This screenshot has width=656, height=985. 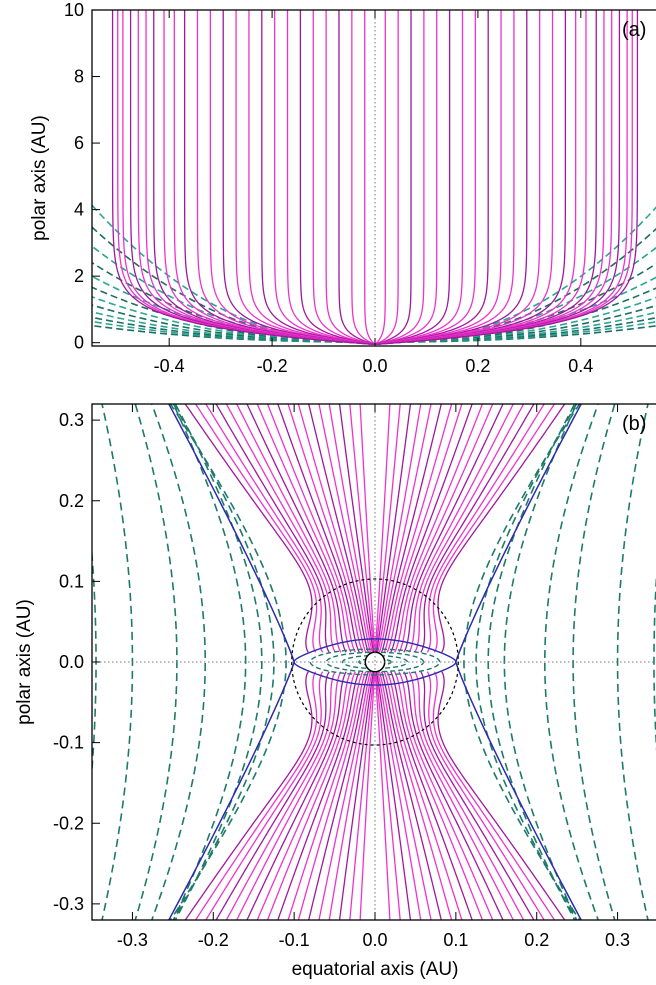 What do you see at coordinates (79, 143) in the screenshot?
I see `panel-a-y-tick-label: 6` at bounding box center [79, 143].